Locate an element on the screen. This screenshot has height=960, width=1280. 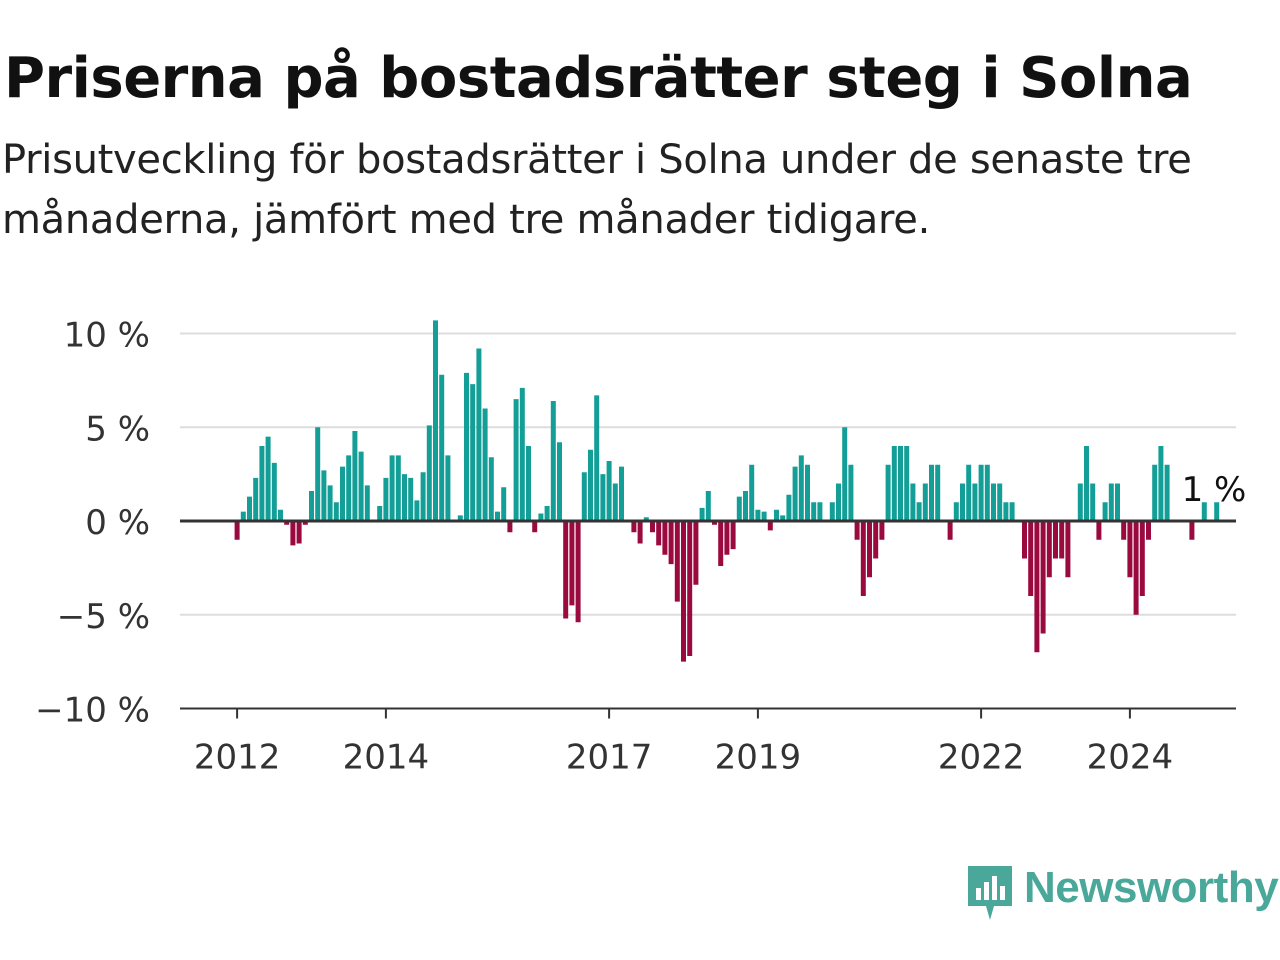
x-tick-label: 2017 is located at coordinates (609, 758).